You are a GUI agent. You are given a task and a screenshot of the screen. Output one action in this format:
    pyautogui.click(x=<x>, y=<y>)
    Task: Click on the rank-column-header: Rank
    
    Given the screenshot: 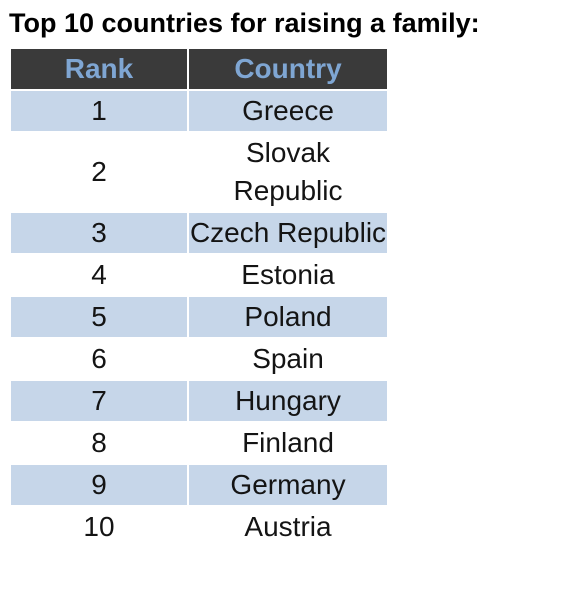 What is the action you would take?
    pyautogui.click(x=99, y=69)
    